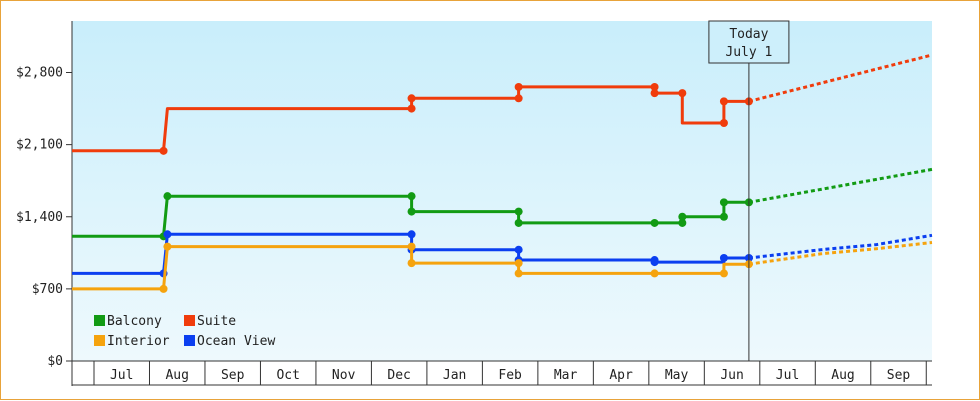 The height and width of the screenshot is (401, 980). I want to click on today-marker: Today July 1, so click(749, 190).